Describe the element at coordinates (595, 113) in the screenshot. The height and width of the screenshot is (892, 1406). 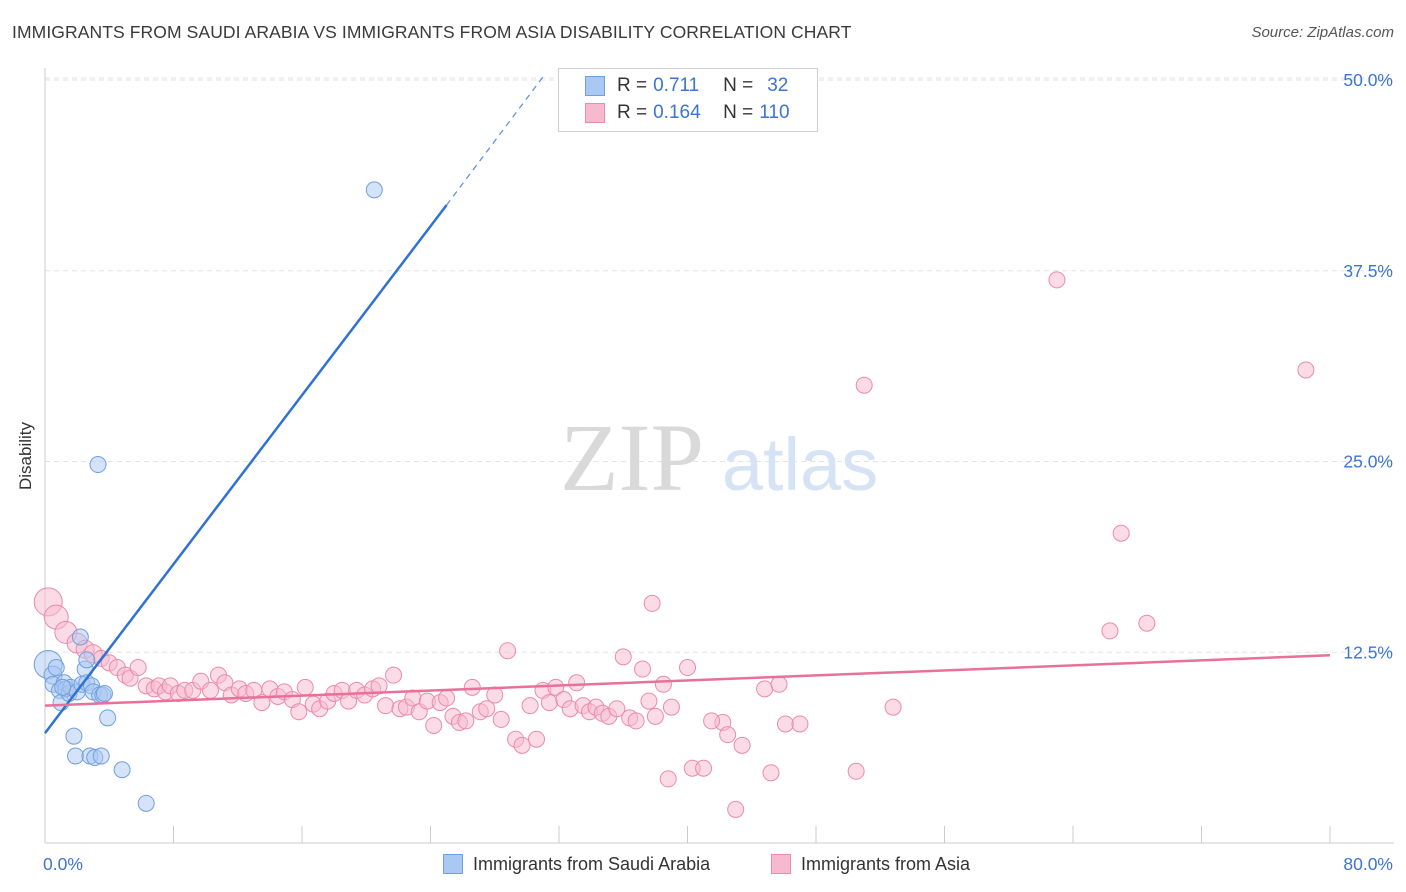
I see `legend-swatch-asia` at that location.